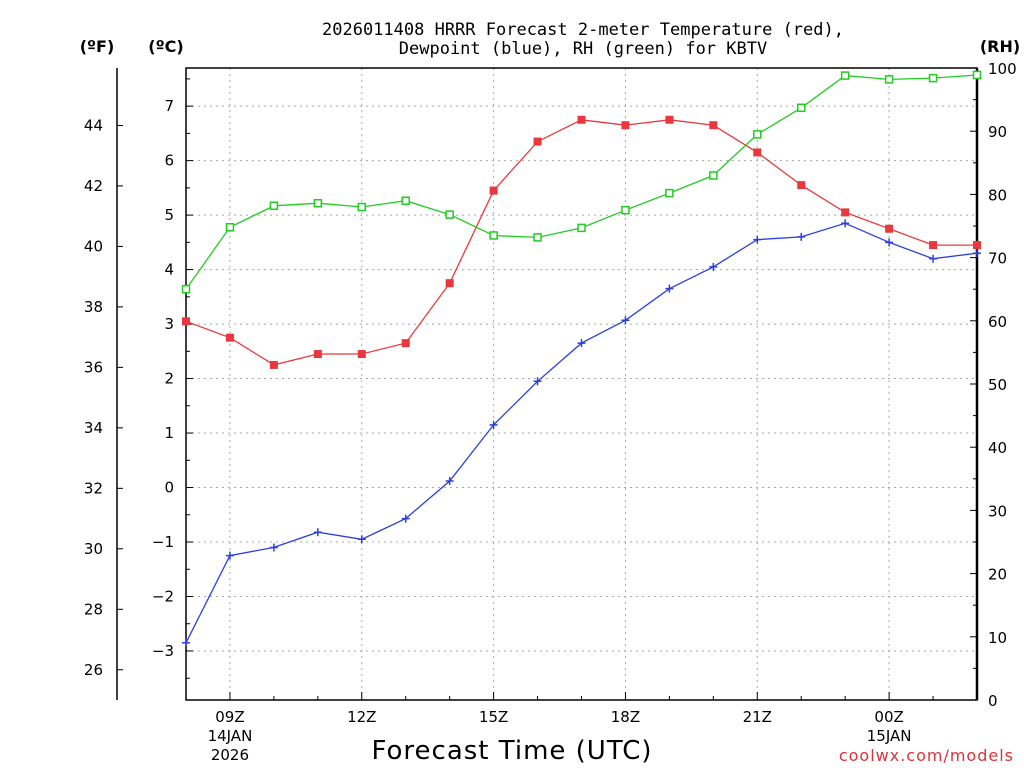  I want to click on rh-tick-label: 30, so click(997, 511).